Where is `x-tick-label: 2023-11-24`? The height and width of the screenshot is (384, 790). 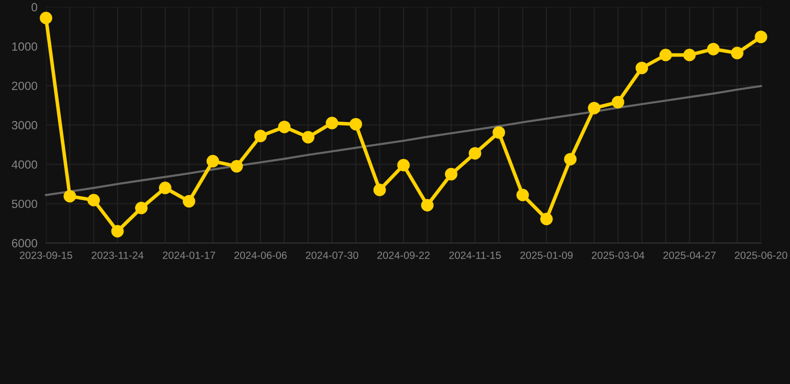 x-tick-label: 2023-11-24 is located at coordinates (118, 255).